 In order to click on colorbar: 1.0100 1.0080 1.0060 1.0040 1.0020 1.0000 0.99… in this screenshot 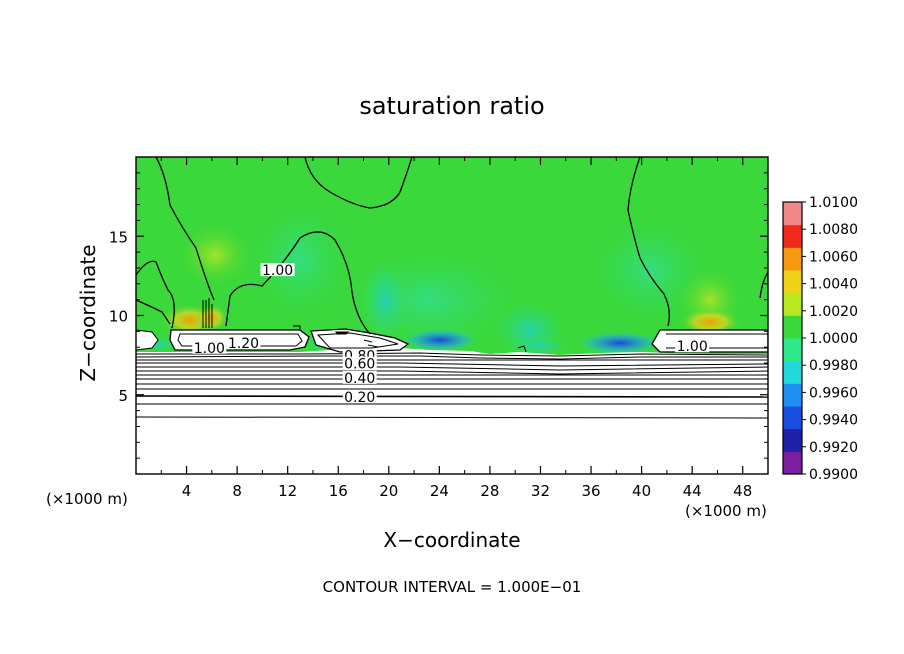, I will do `click(820, 339)`.